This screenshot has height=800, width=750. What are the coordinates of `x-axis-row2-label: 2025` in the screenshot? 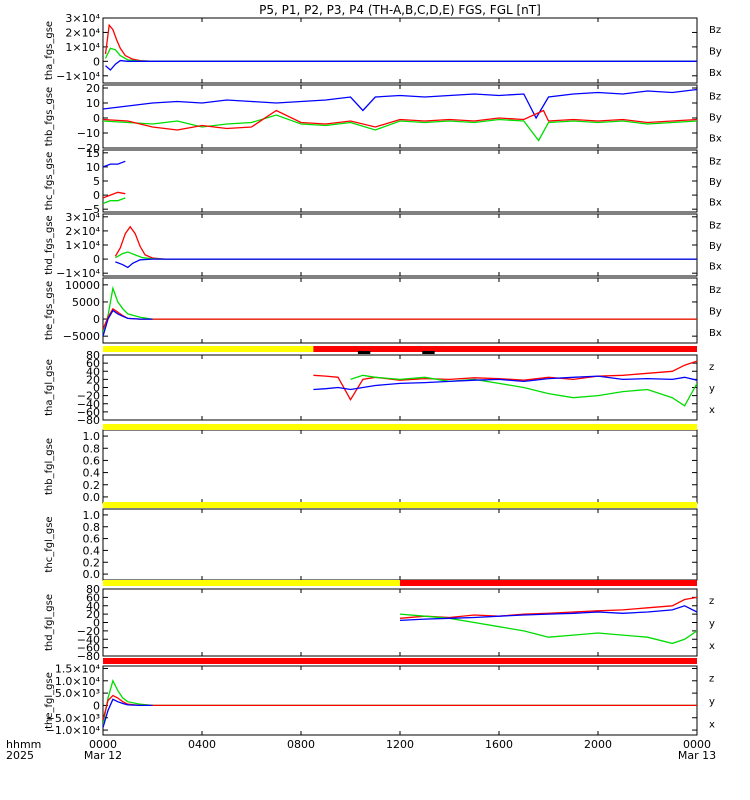 It's located at (20, 755).